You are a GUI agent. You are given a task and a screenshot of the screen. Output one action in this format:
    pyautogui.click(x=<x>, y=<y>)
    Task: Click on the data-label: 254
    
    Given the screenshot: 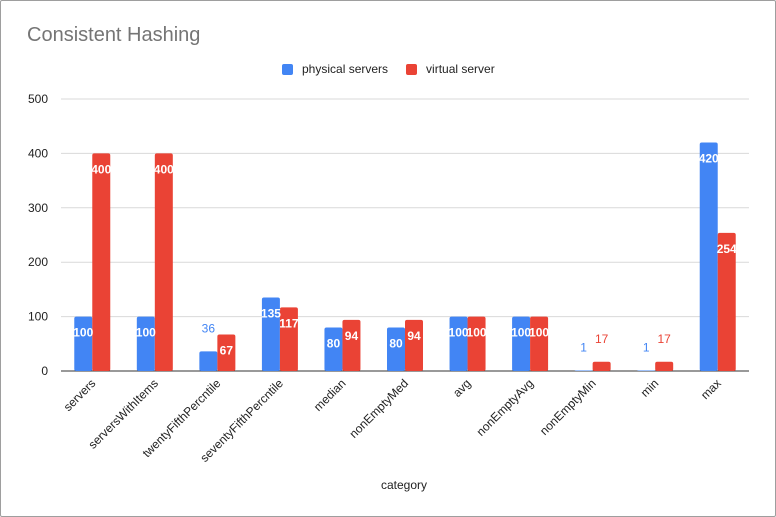 What is the action you would take?
    pyautogui.click(x=727, y=249)
    